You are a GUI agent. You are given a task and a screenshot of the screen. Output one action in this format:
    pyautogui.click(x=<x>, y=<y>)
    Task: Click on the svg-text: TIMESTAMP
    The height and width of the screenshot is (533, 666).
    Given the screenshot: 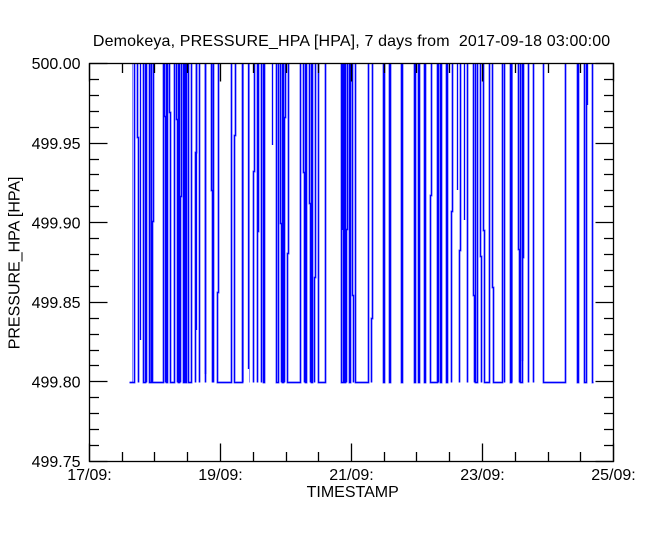 What is the action you would take?
    pyautogui.click(x=353, y=492)
    